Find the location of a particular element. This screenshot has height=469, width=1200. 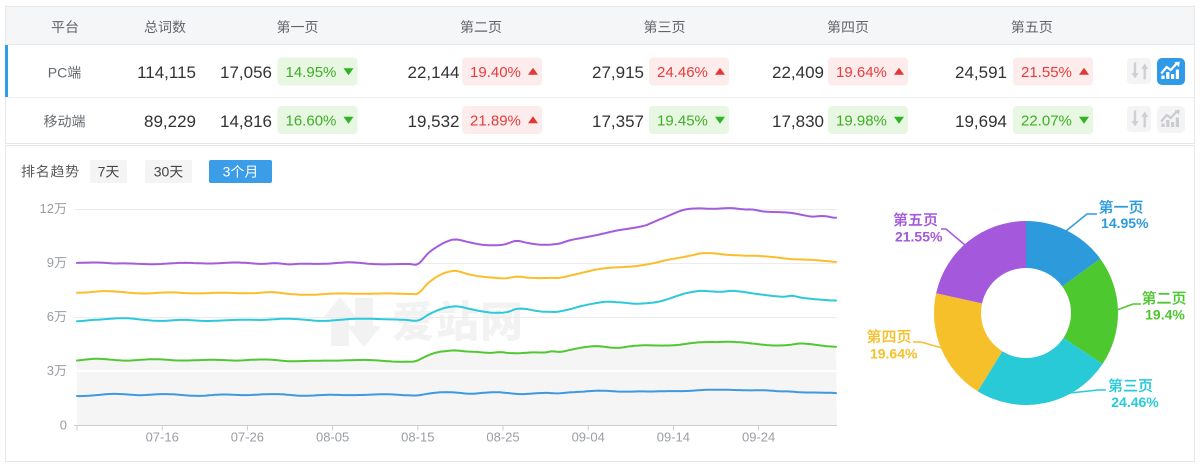

svg-text: 14,816 is located at coordinates (246, 121).